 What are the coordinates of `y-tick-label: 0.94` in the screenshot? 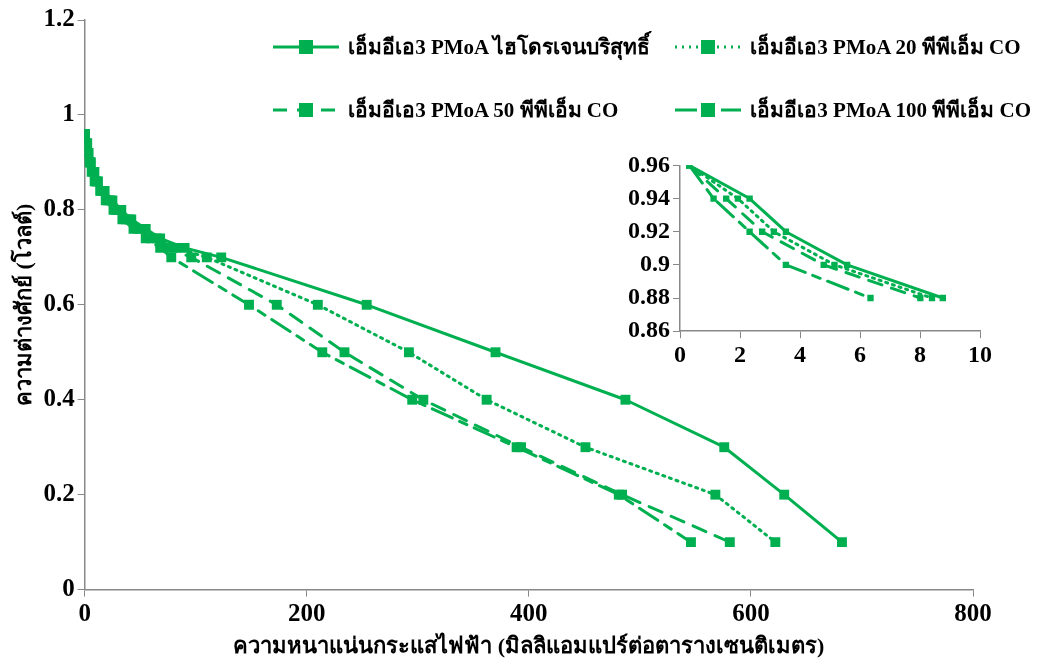 It's located at (649, 196).